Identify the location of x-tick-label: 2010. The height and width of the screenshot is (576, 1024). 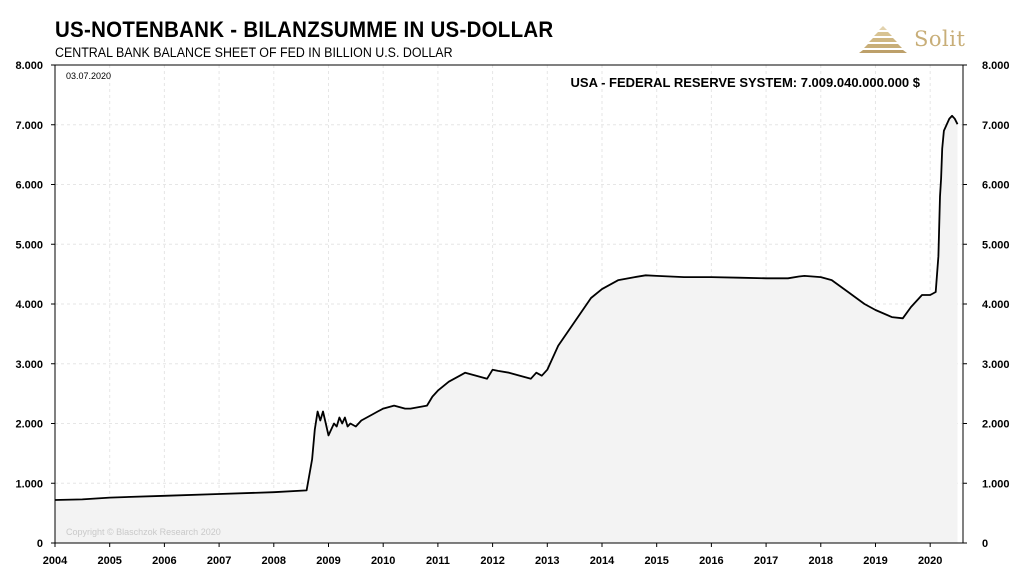
(383, 561).